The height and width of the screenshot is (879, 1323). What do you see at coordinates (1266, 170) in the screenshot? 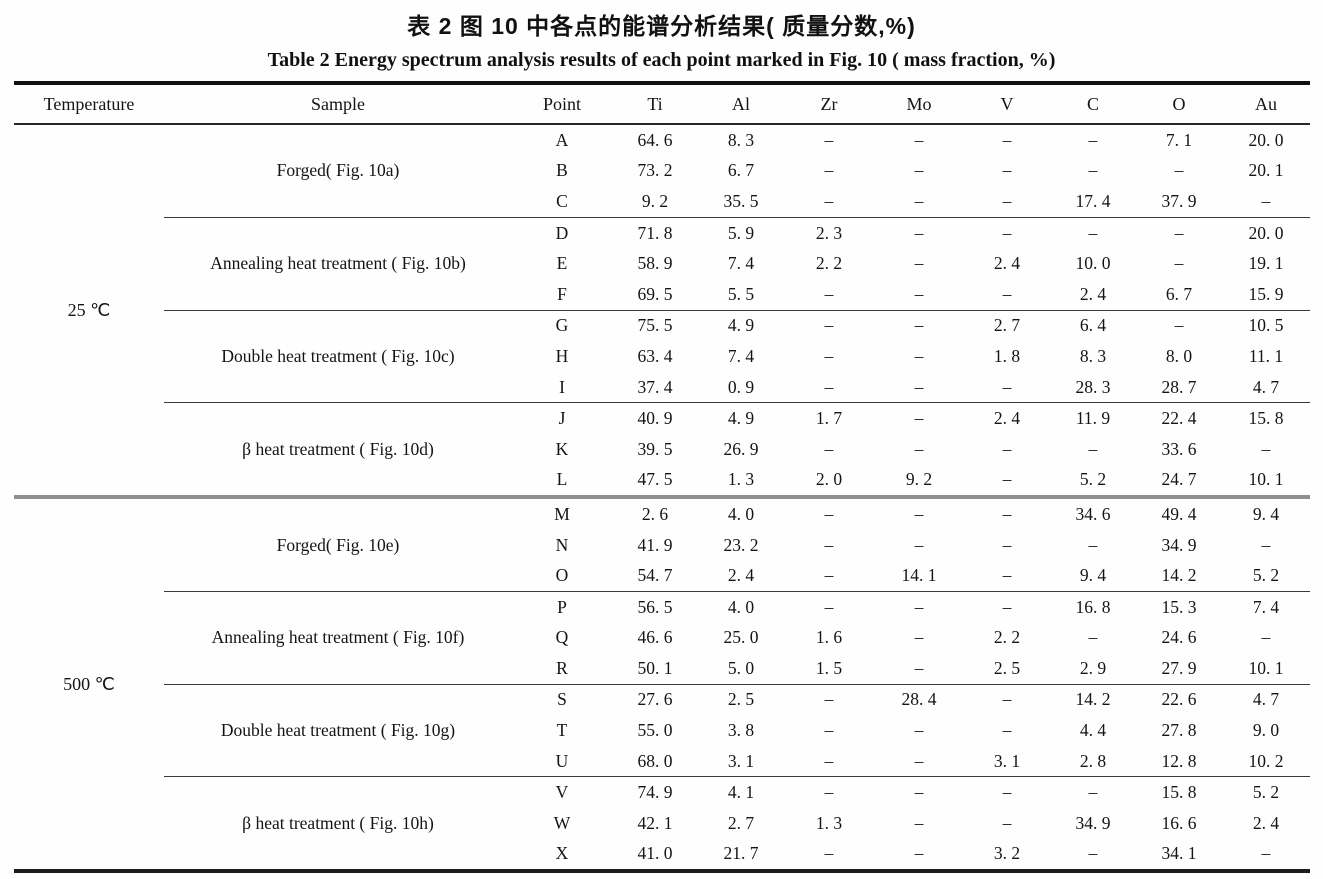
I see `value-cell-au: 20. 1` at bounding box center [1266, 170].